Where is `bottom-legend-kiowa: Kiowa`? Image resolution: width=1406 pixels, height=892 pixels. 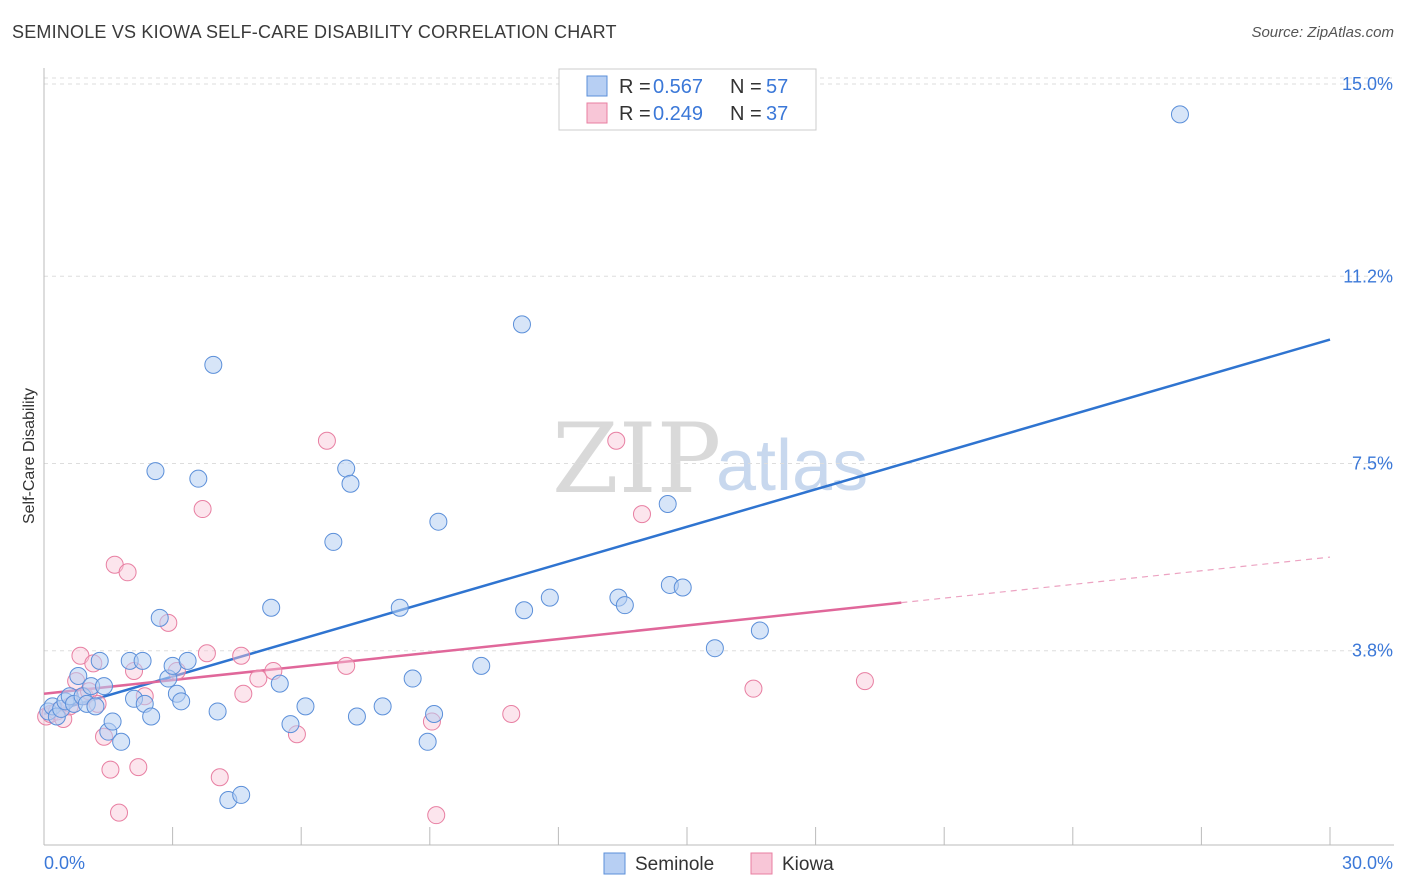
bottom-legend-kiowa: Kiowa is located at coordinates (808, 864).